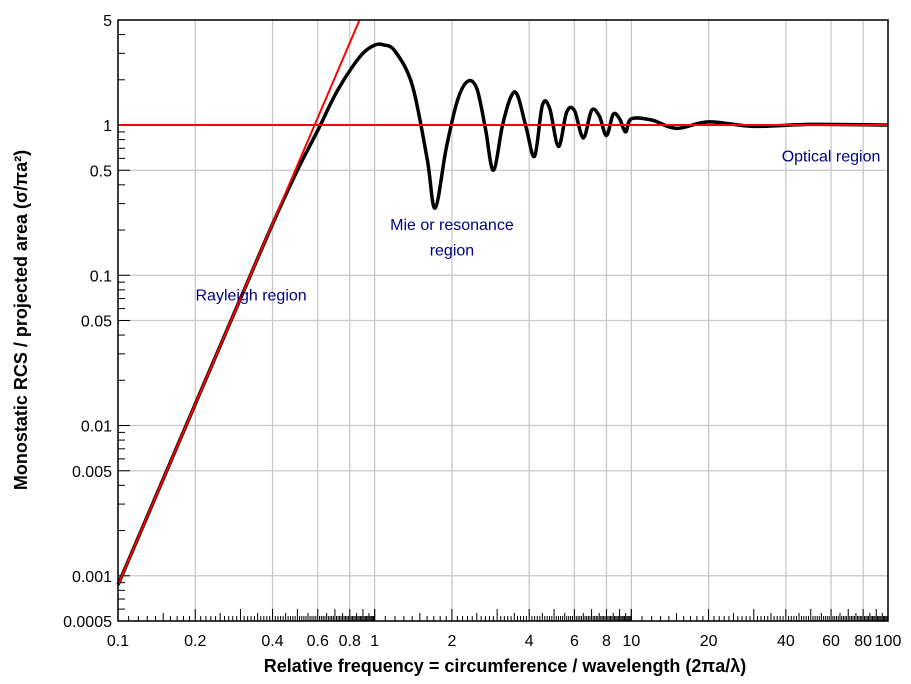 The height and width of the screenshot is (684, 911). Describe the element at coordinates (96, 322) in the screenshot. I see `y-tick-label: 0.05` at that location.